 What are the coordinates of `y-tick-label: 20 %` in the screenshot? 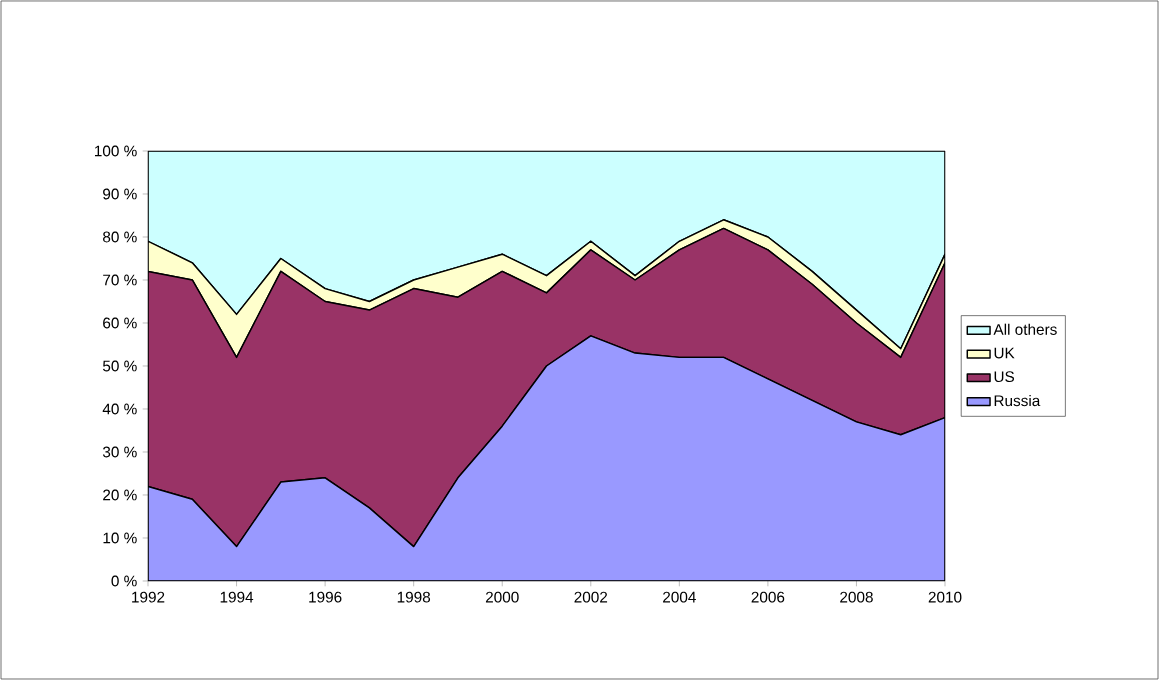 It's located at (120, 495).